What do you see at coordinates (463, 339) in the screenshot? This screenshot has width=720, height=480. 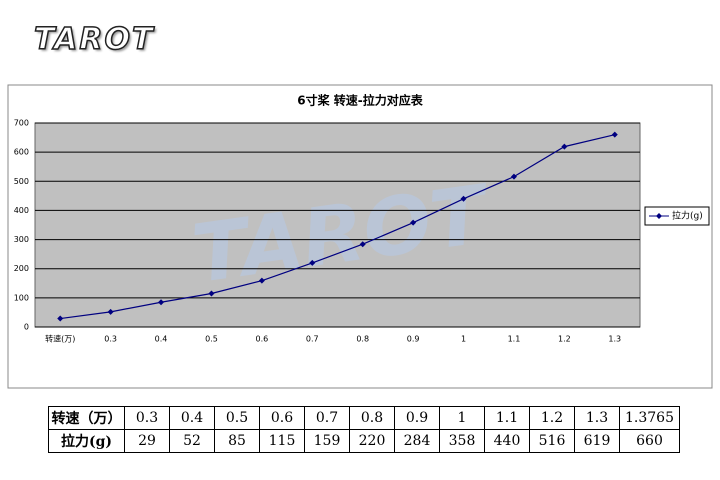 I see `x-tick-label: 1` at bounding box center [463, 339].